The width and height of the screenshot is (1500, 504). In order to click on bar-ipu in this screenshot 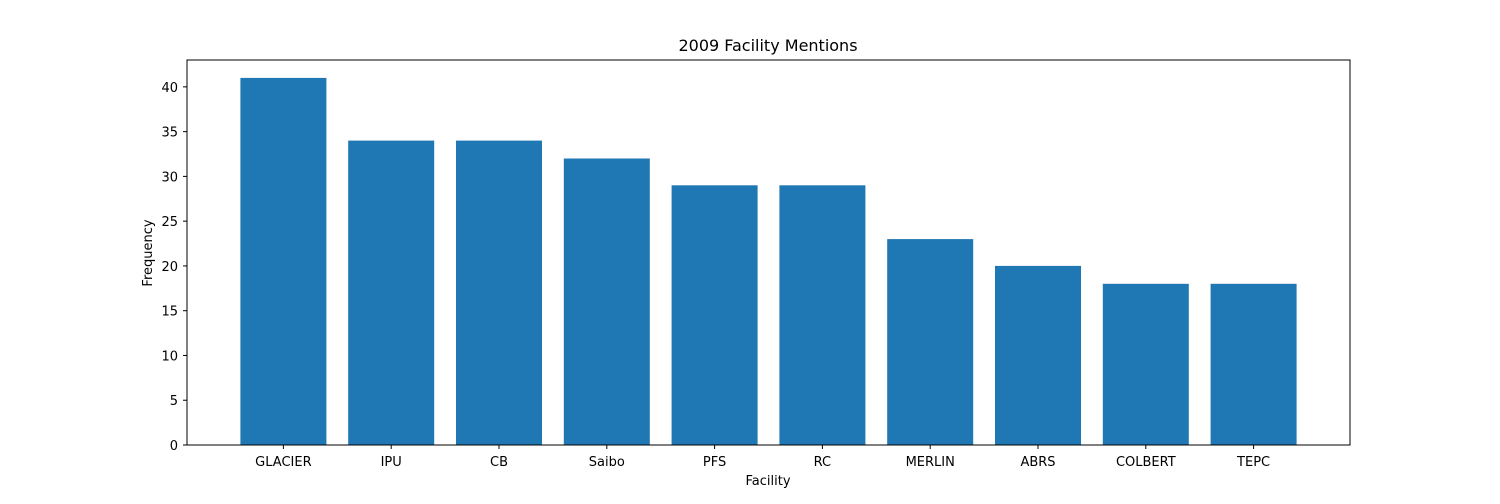, I will do `click(391, 292)`.